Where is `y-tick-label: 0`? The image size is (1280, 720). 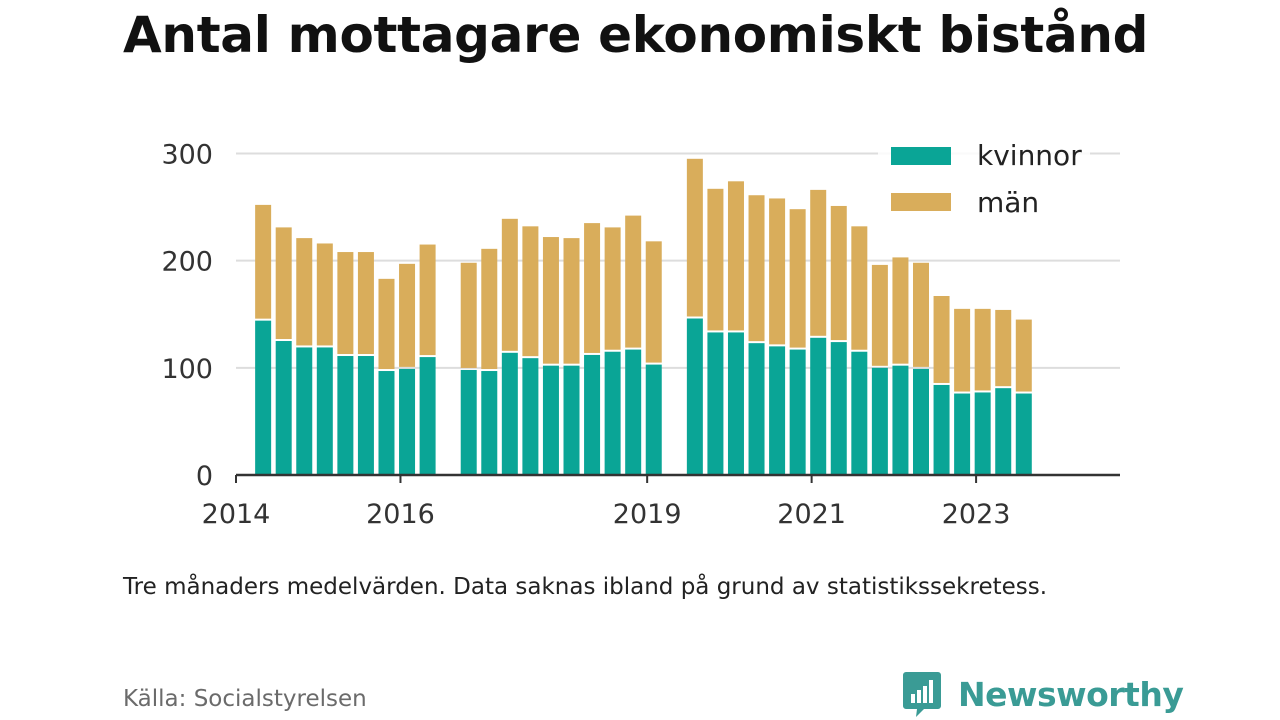 y-tick-label: 0 is located at coordinates (204, 476).